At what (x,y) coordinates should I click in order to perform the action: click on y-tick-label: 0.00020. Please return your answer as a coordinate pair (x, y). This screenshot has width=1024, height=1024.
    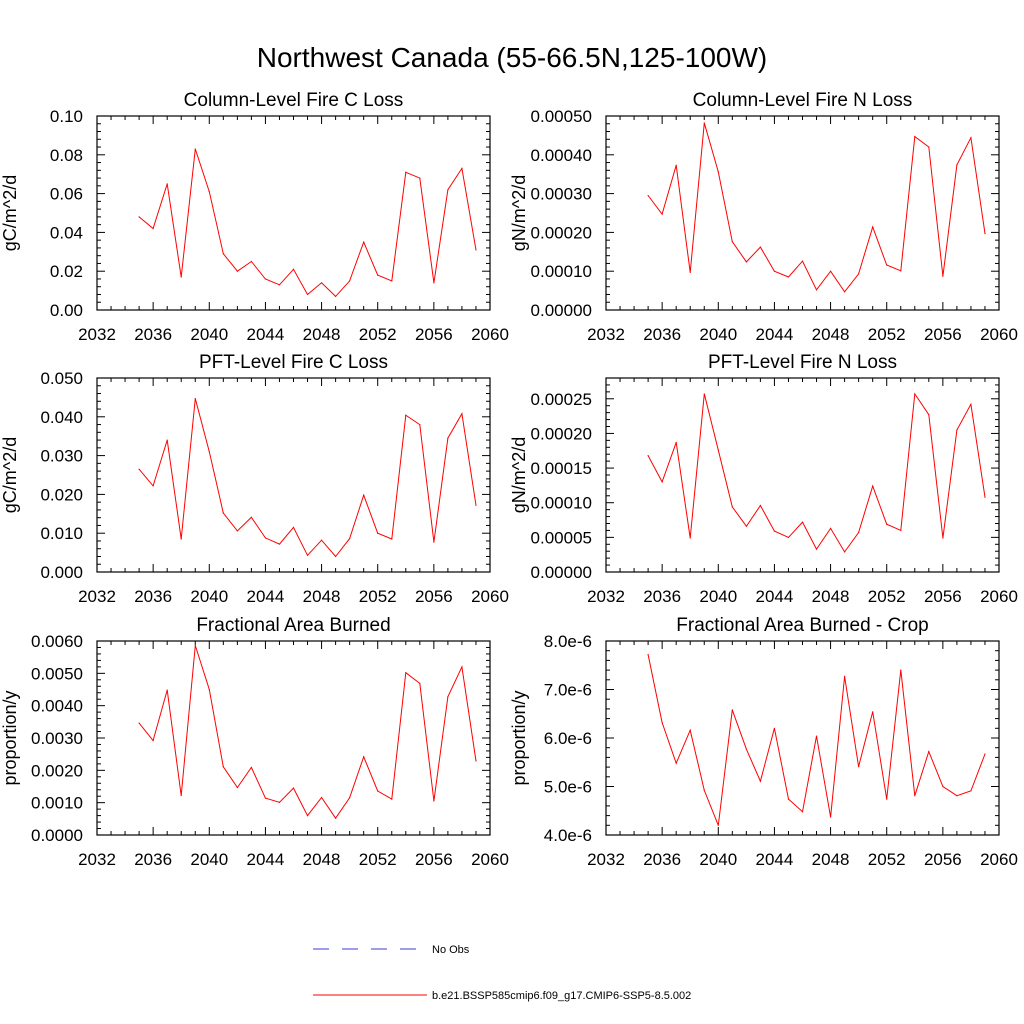
    Looking at the image, I should click on (561, 232).